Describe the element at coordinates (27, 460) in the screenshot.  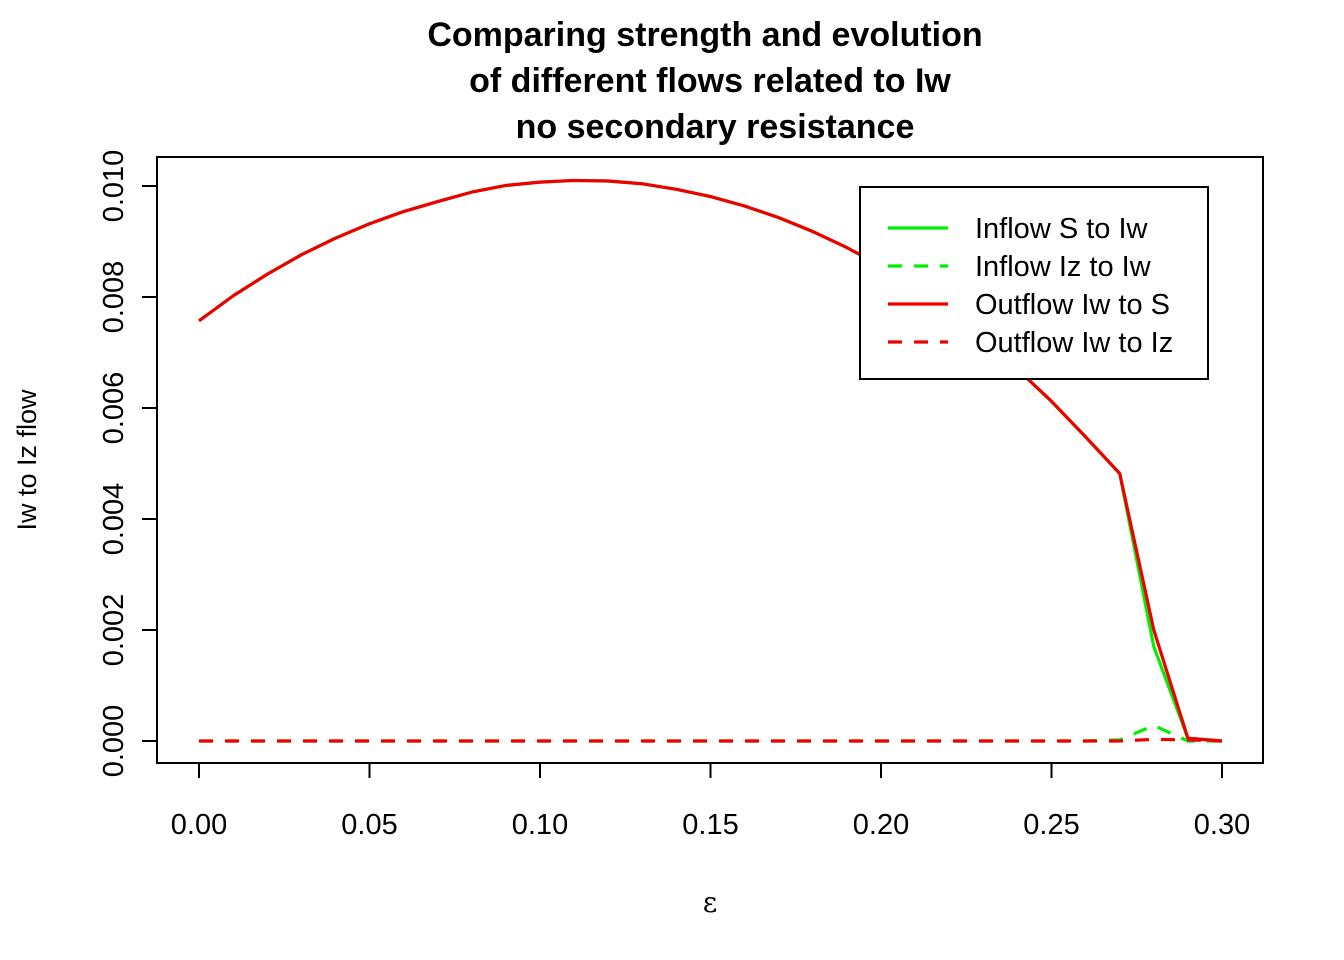
I see `y-axis-label: Iw to Iz flow` at that location.